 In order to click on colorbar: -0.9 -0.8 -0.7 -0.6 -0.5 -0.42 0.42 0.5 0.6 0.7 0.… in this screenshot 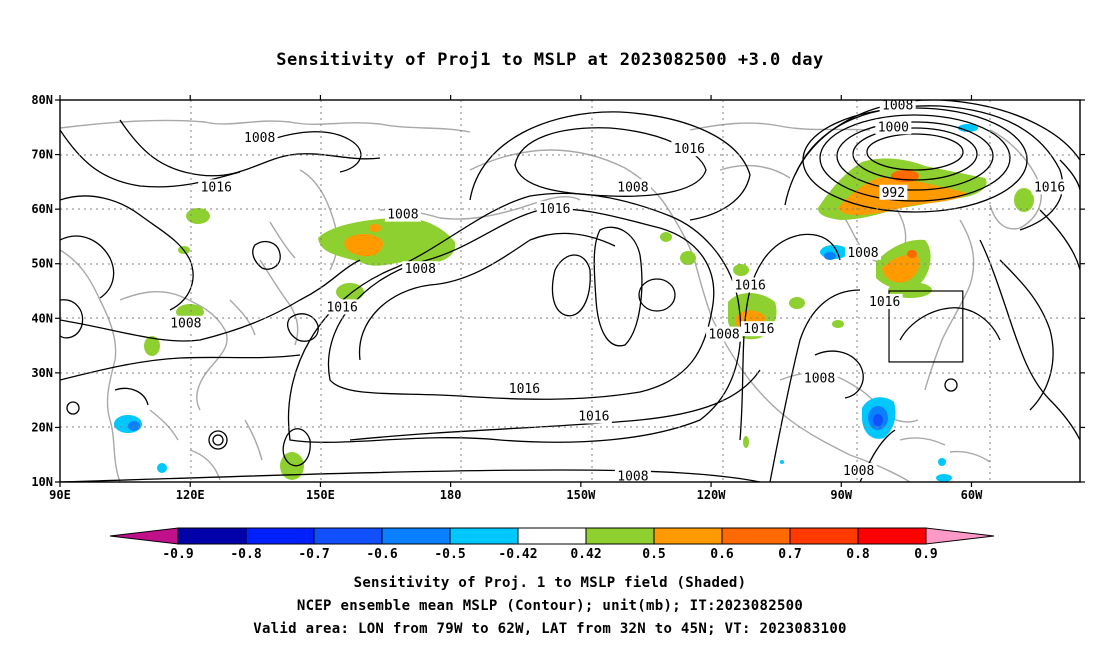, I will do `click(552, 544)`.